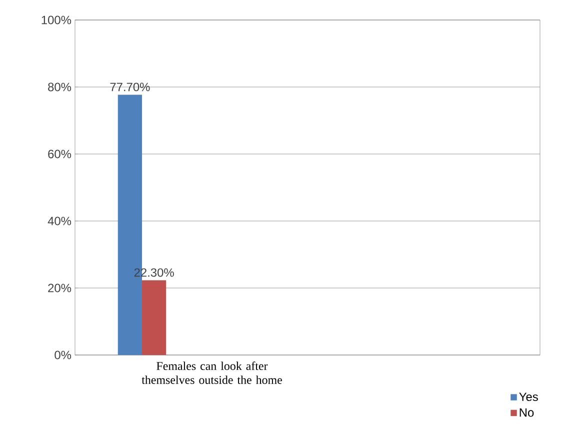  Describe the element at coordinates (212, 373) in the screenshot. I see `x-tick-label: Females can look after themselves outside the home` at that location.